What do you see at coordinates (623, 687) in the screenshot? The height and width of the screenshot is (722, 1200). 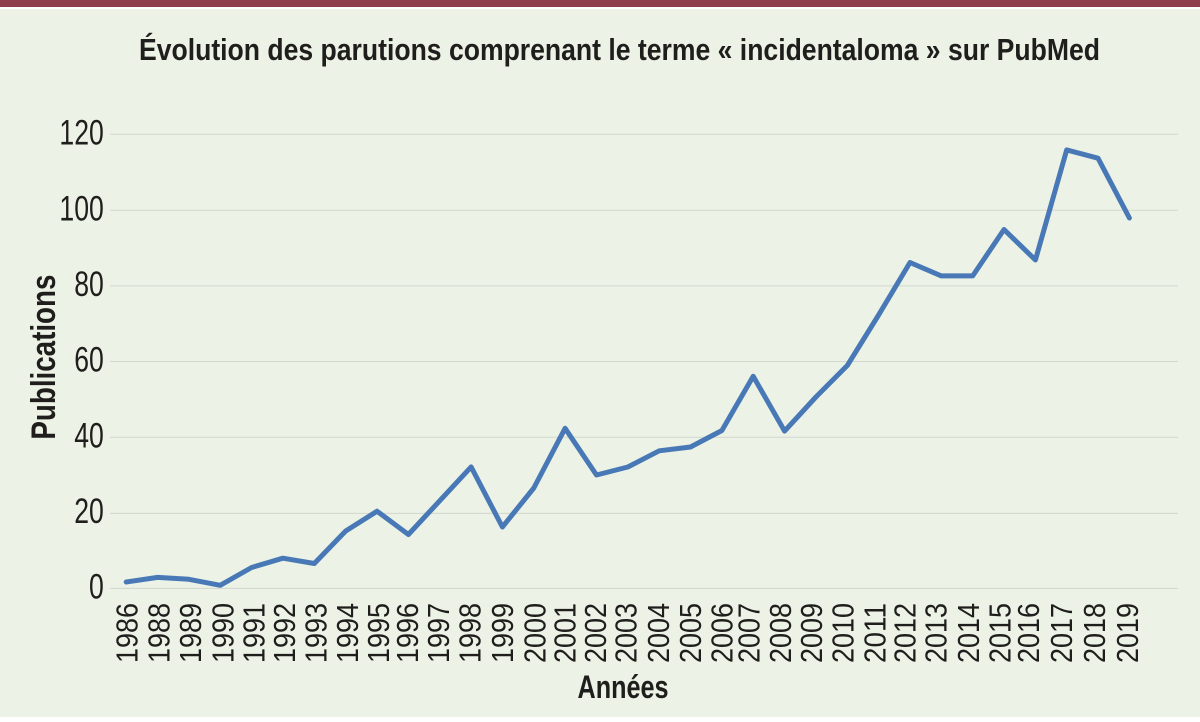 I see `svg-text: Années` at bounding box center [623, 687].